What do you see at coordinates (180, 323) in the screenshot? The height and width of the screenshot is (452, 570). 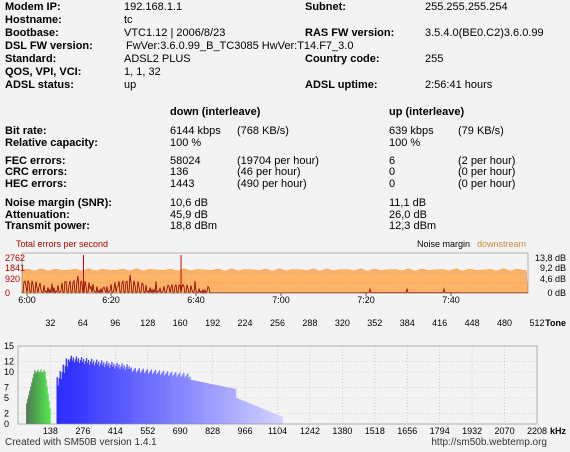 I see `top-tick: 160` at bounding box center [180, 323].